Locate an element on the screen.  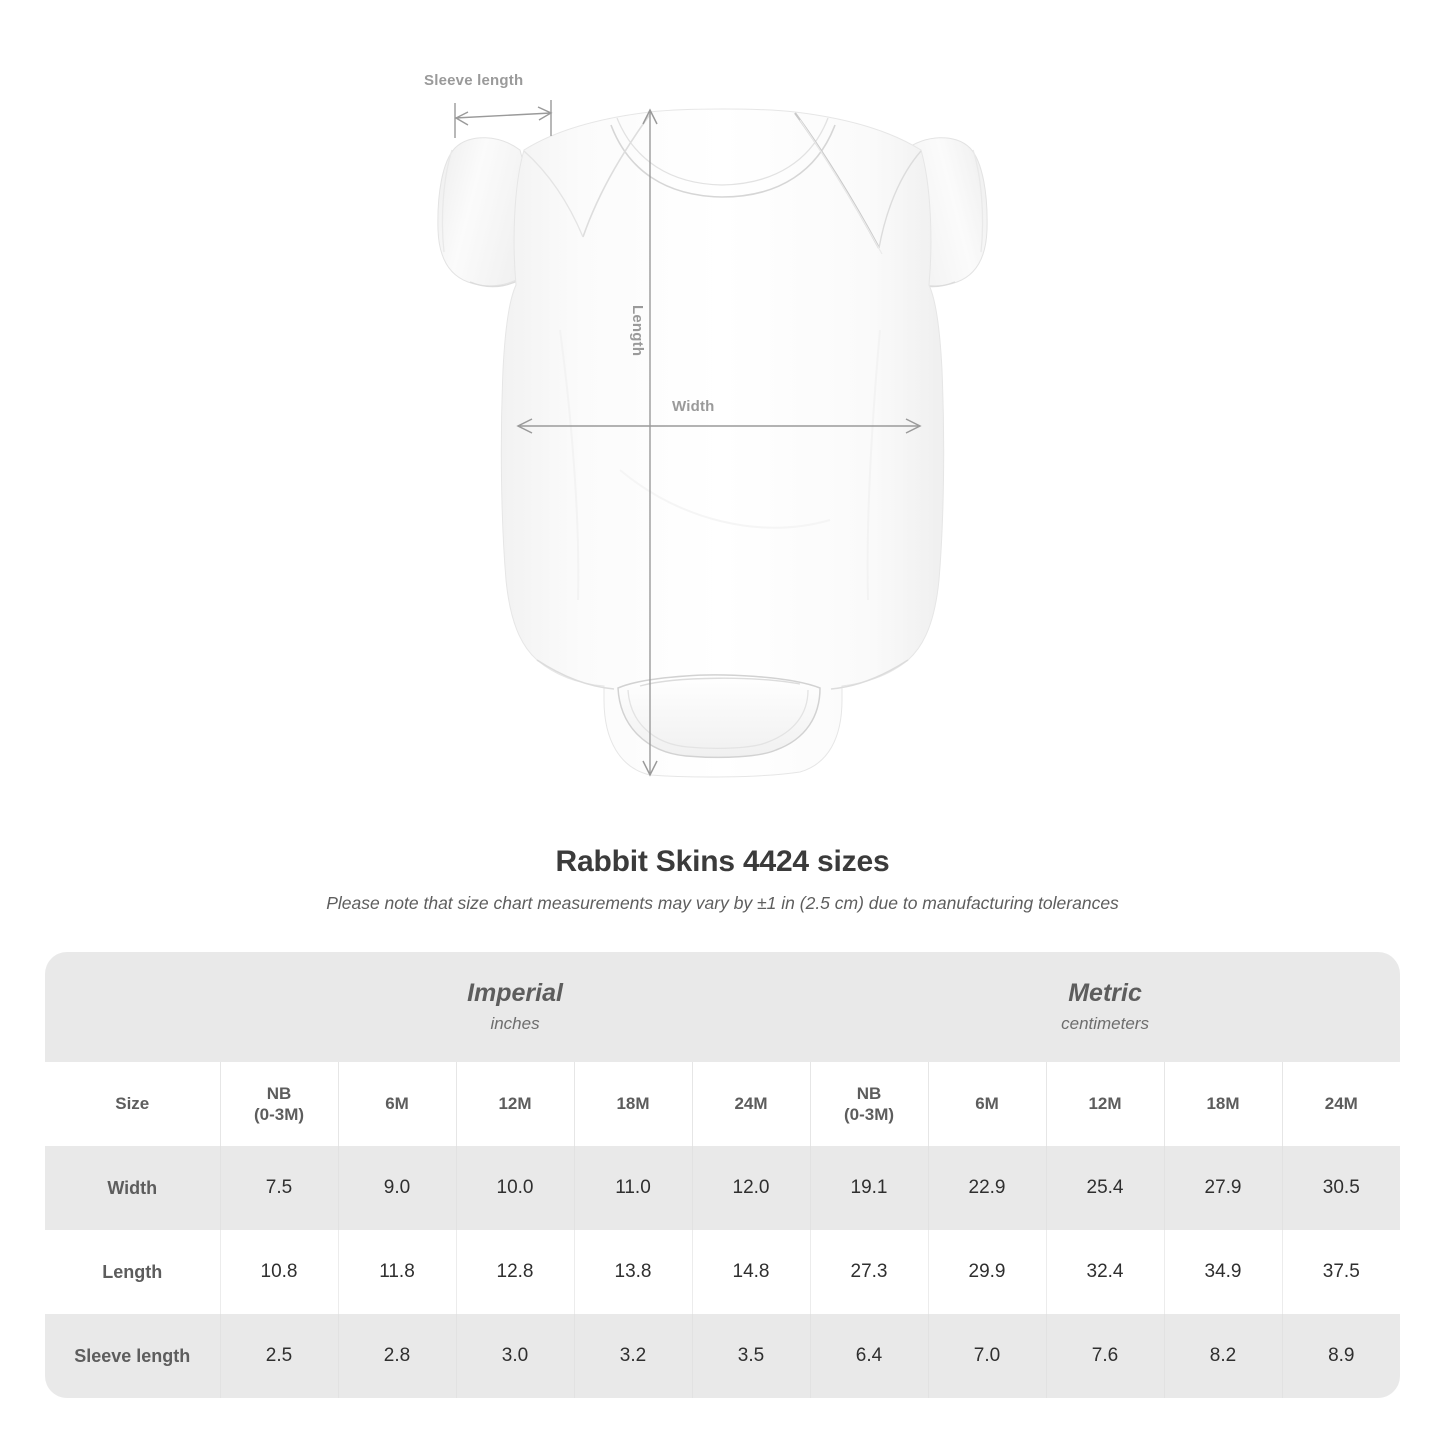
row-label-sleeve-length: Sleeve length is located at coordinates (133, 1356).